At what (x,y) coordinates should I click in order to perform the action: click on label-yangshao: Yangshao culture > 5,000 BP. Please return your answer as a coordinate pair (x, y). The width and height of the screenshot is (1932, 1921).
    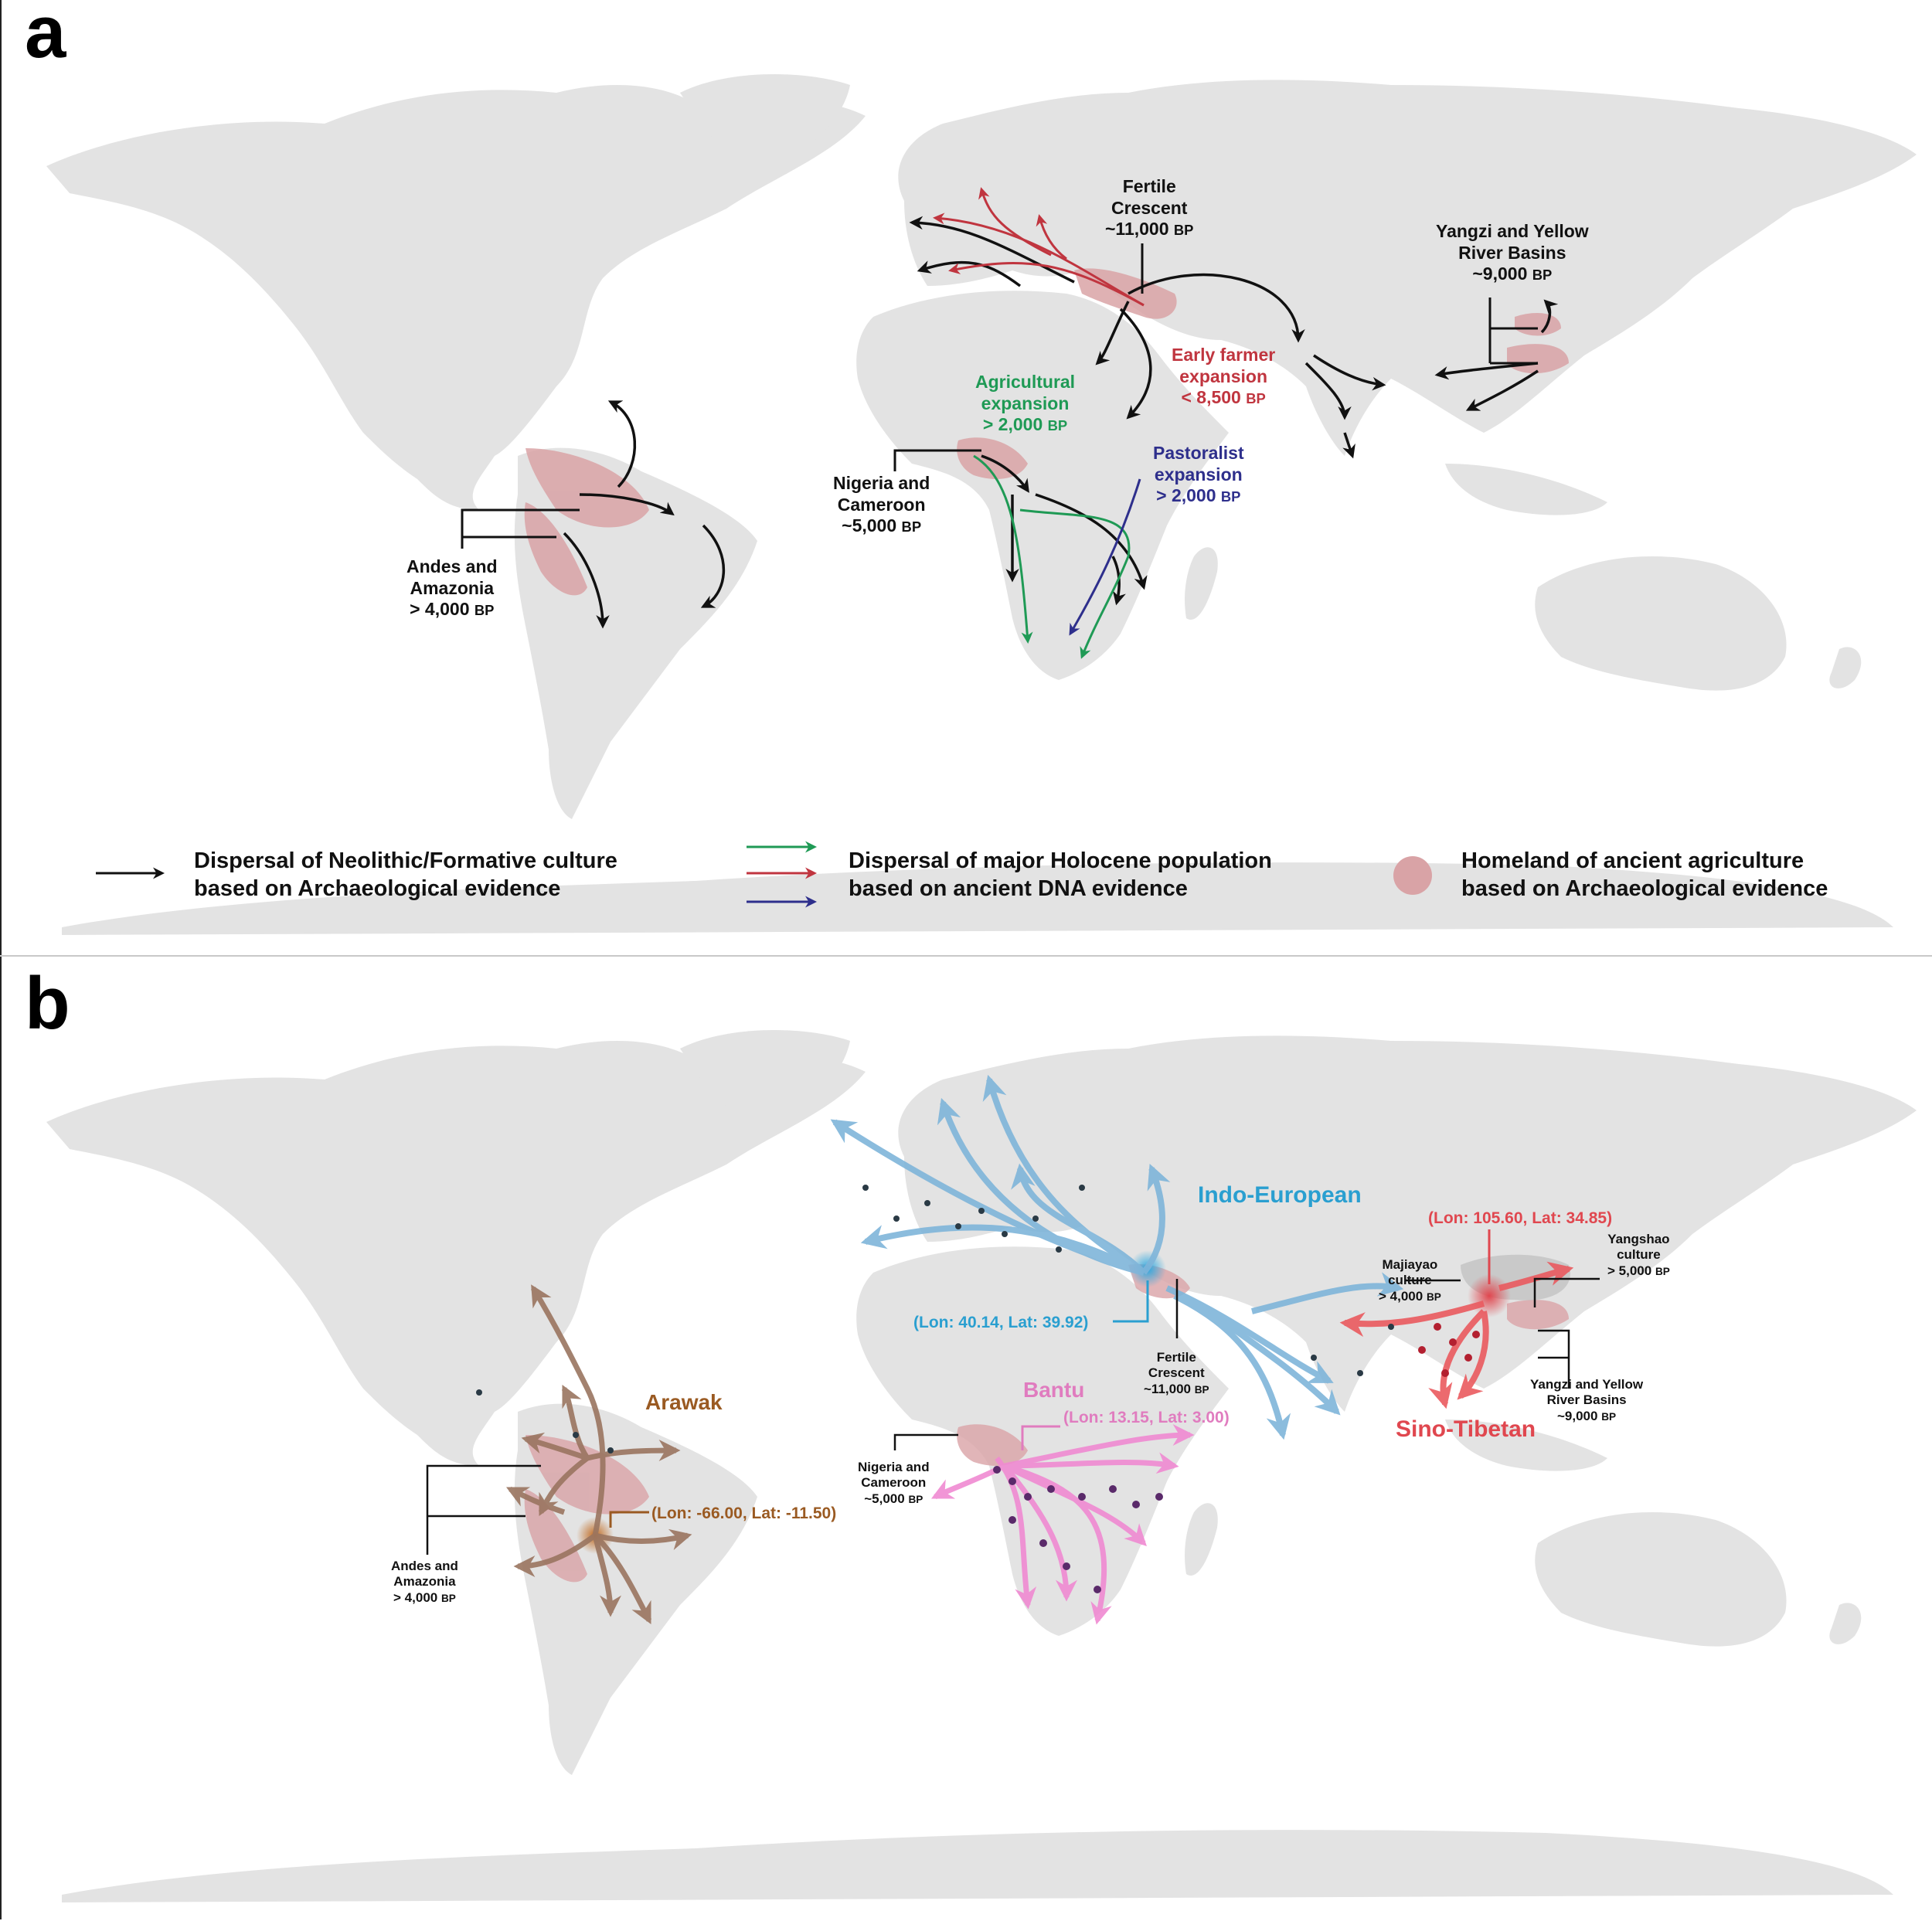
    Looking at the image, I should click on (1639, 1255).